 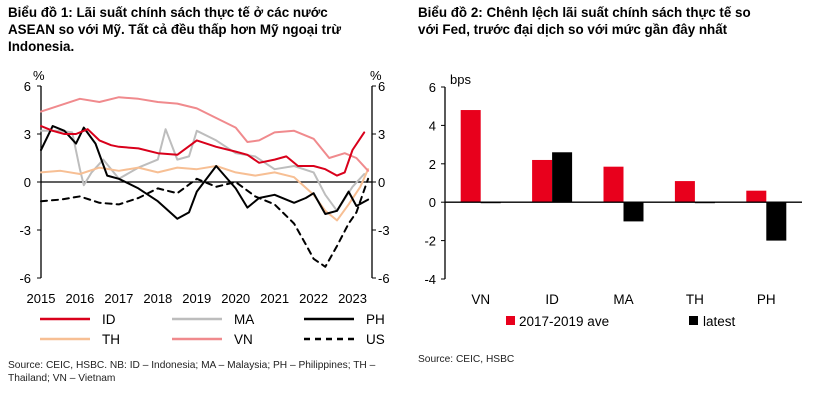 I want to click on series-line-vn, so click(x=205, y=134).